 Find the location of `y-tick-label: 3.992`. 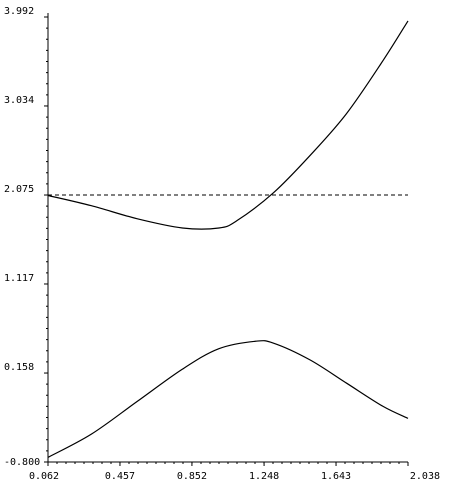

y-tick-label: 3.992 is located at coordinates (19, 11).